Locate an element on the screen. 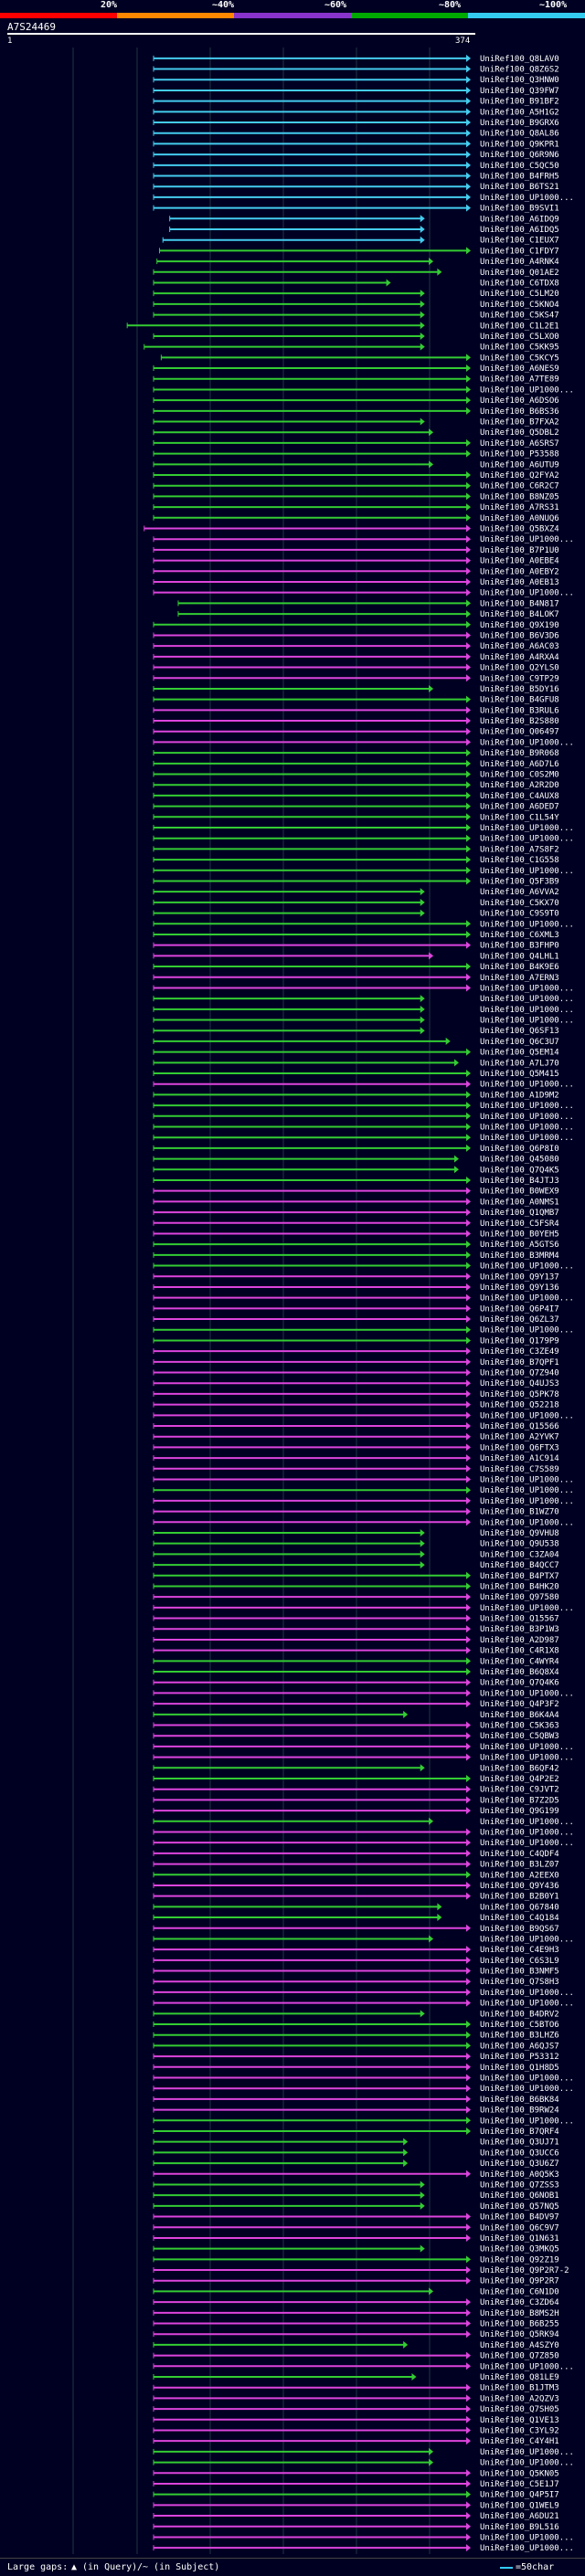  hit-label: UniRef100_C1FDY7 is located at coordinates (519, 251).